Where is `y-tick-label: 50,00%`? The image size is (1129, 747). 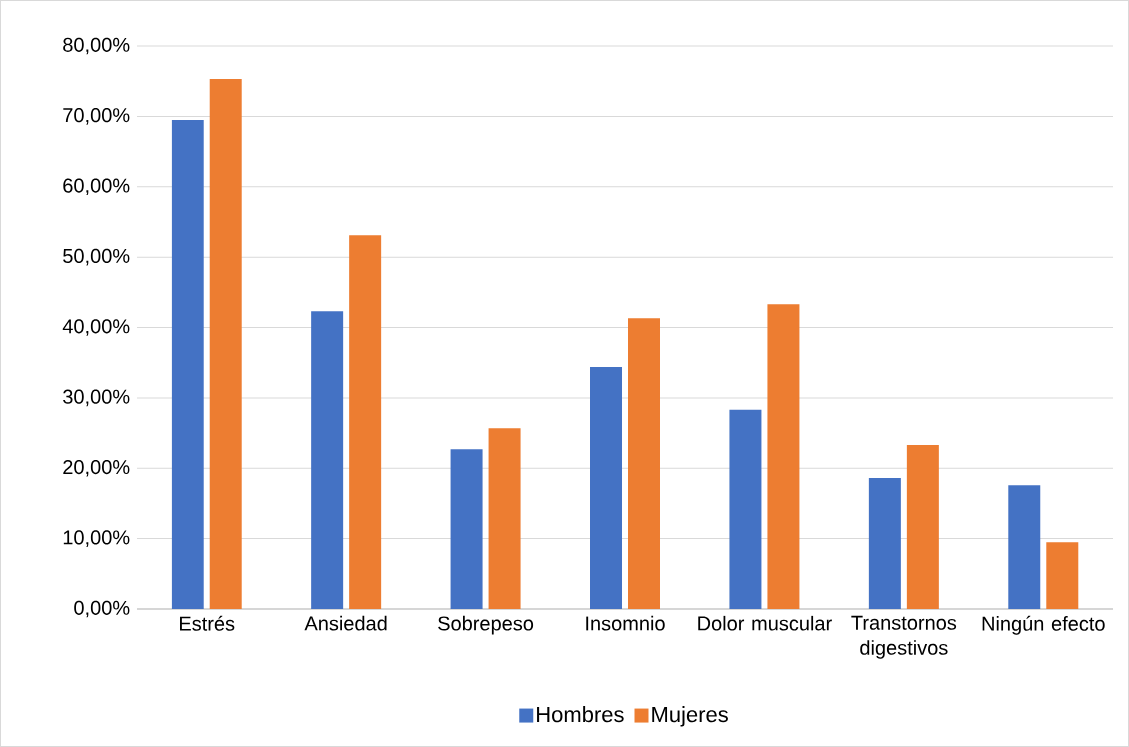
y-tick-label: 50,00% is located at coordinates (96, 257).